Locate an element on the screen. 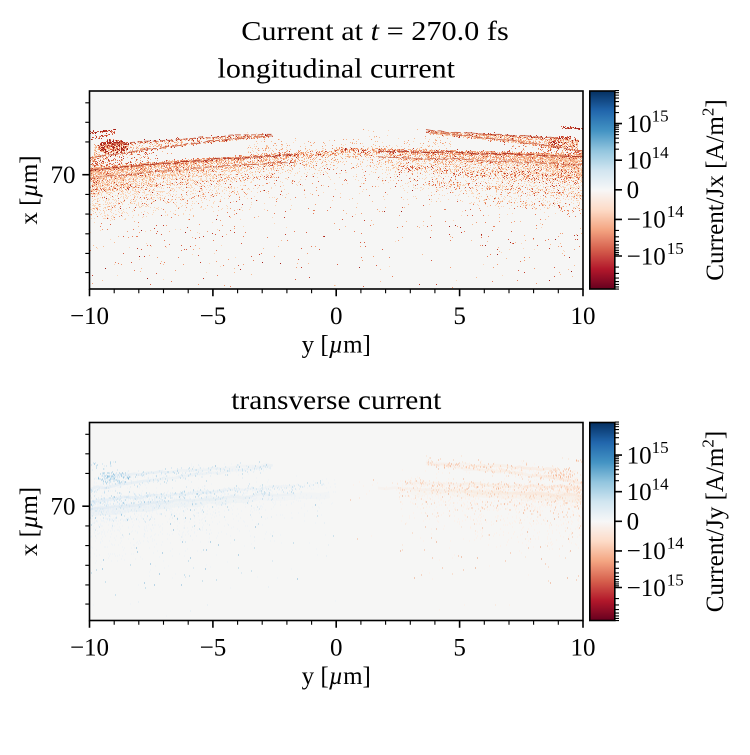 The image size is (750, 755). svg-text: Current/Jx [A/m2] is located at coordinates (714, 189).